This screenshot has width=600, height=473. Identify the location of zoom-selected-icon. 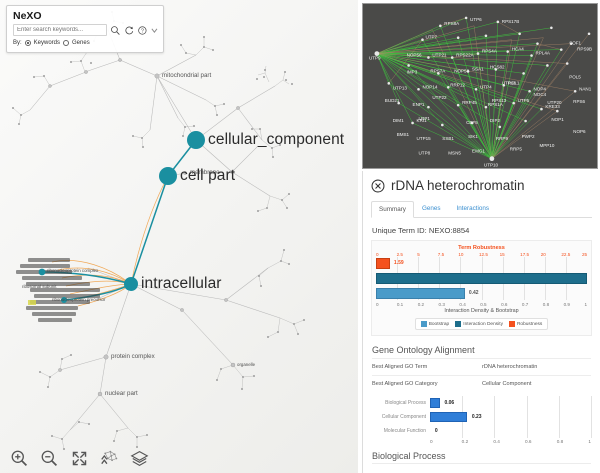
(109, 458).